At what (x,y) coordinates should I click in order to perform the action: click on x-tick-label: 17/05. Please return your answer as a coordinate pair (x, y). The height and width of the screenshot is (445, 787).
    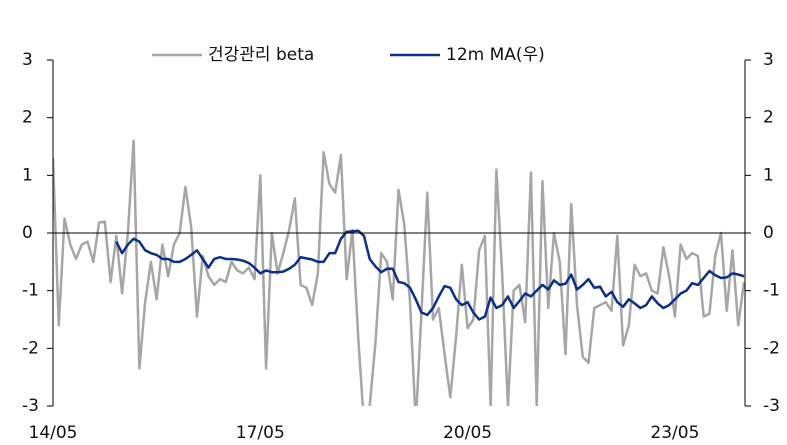
    Looking at the image, I should click on (260, 433).